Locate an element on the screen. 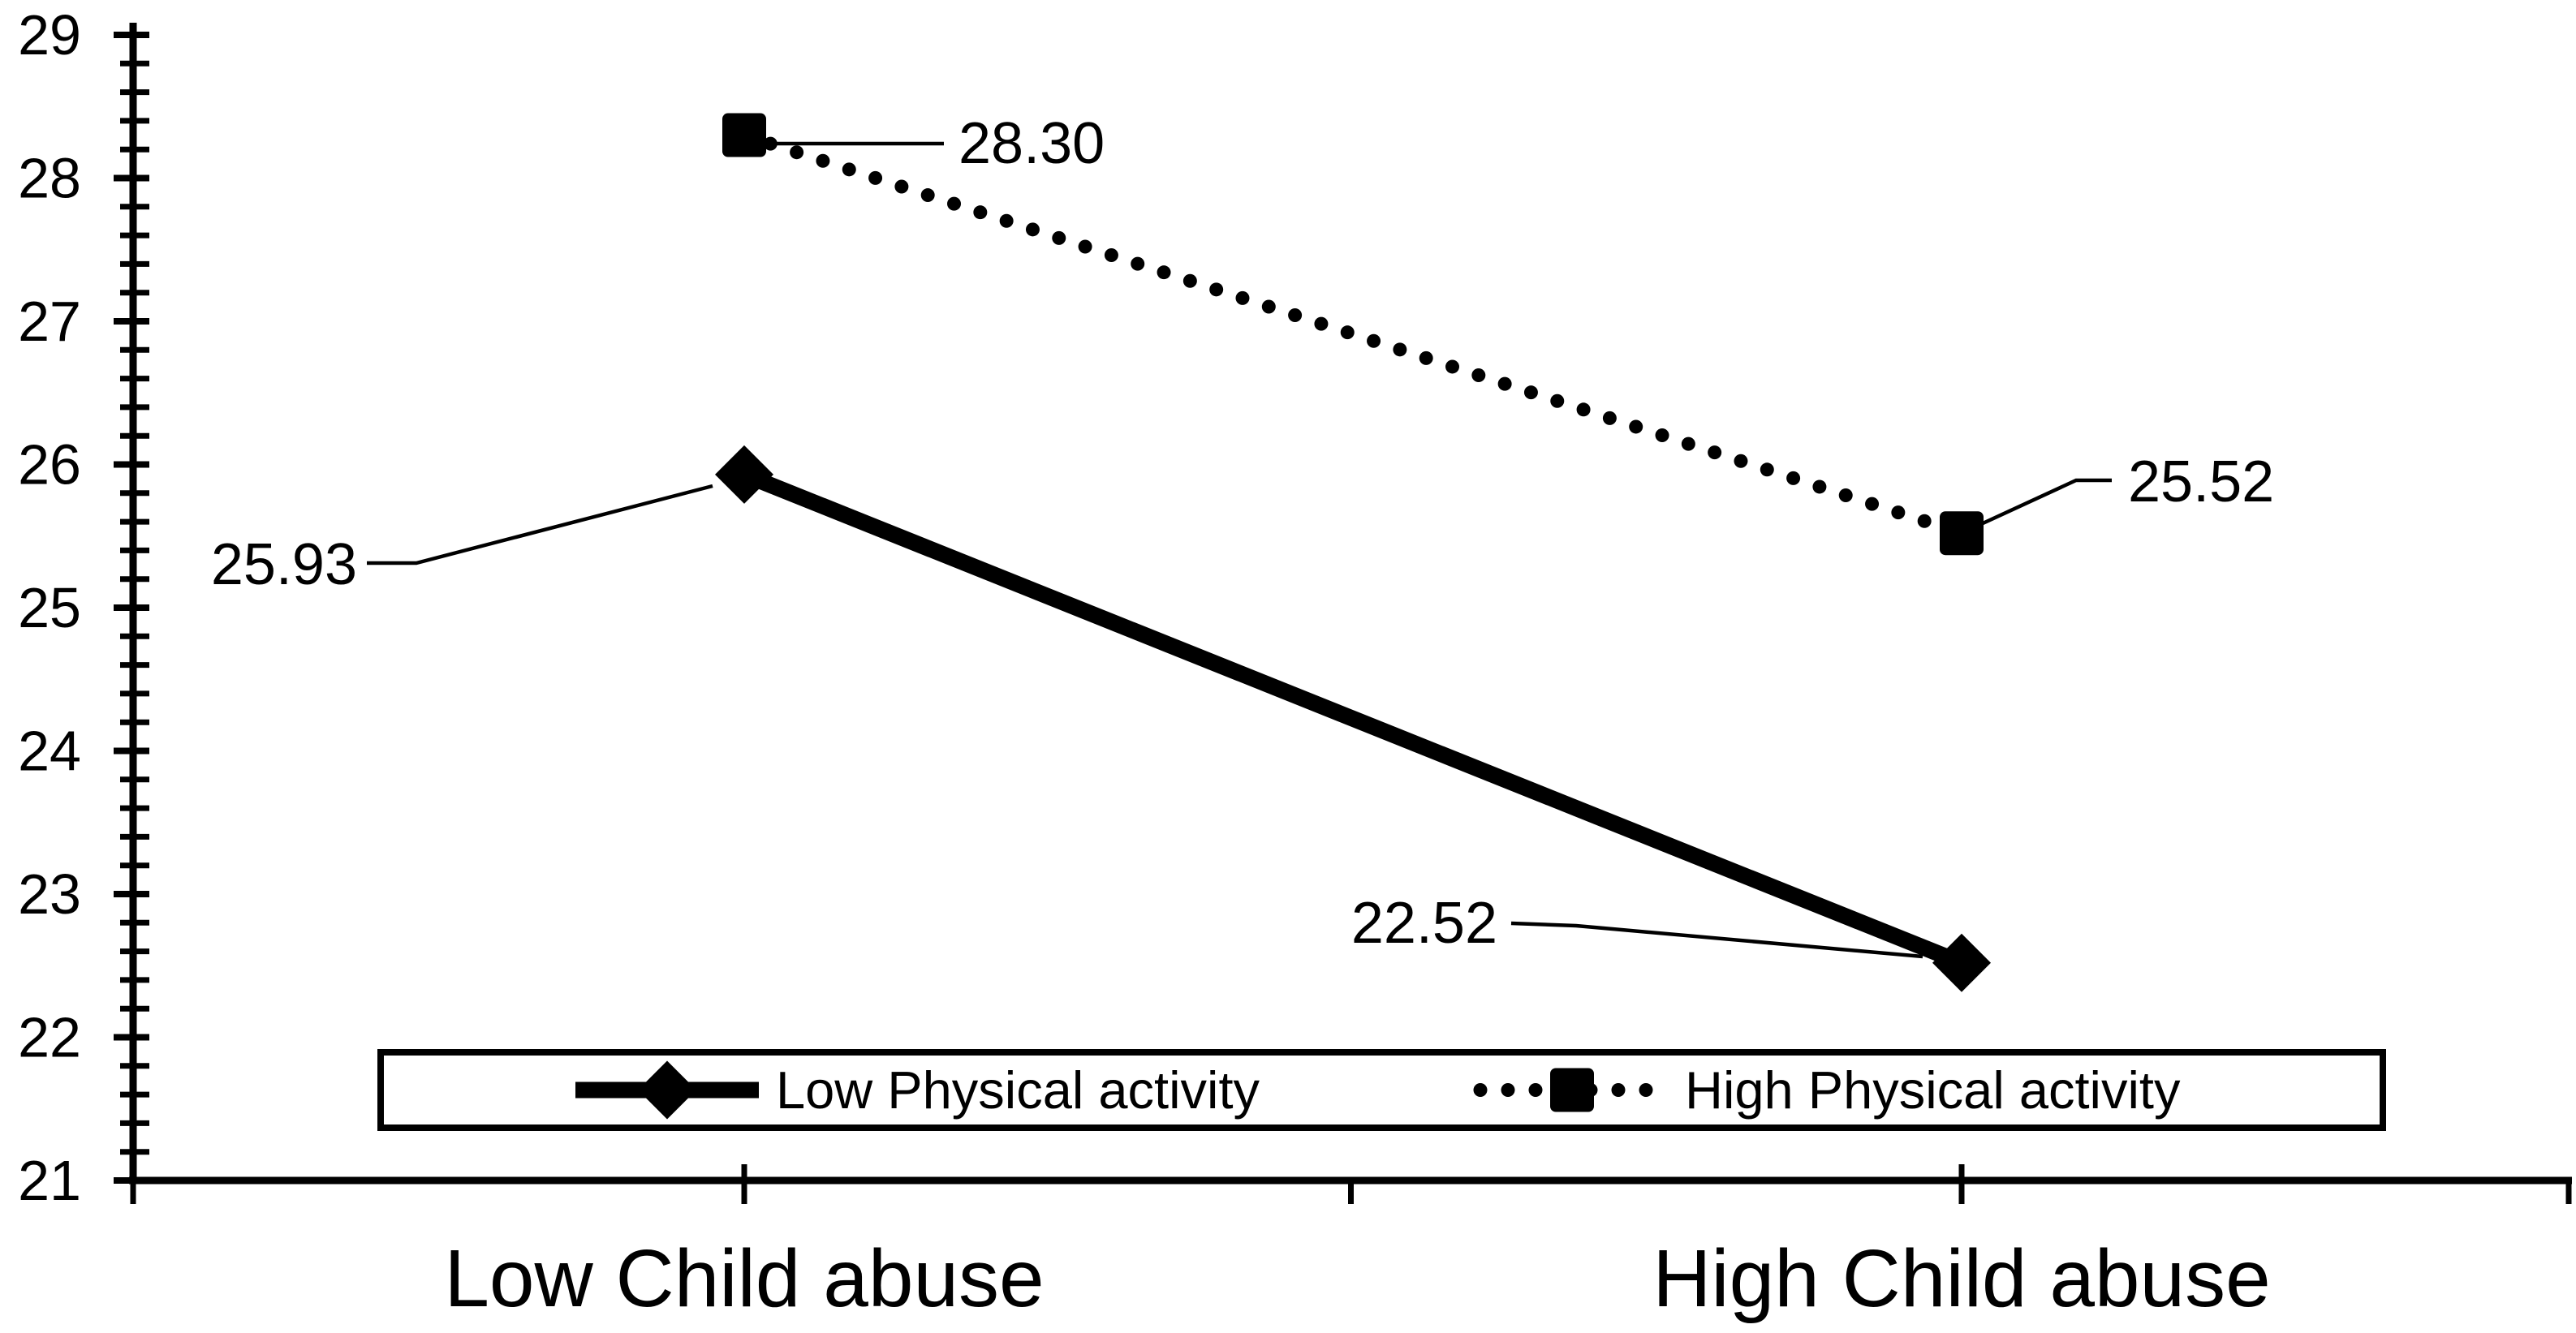  legend-label-high-physical-activity: High Physical activity is located at coordinates (1933, 1090).